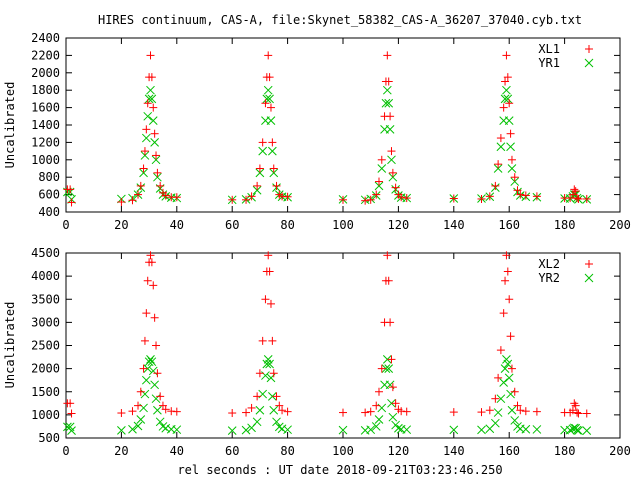 The image size is (640, 480). I want to click on bottom-y-axis-label: Uncalibrated, so click(10, 345).